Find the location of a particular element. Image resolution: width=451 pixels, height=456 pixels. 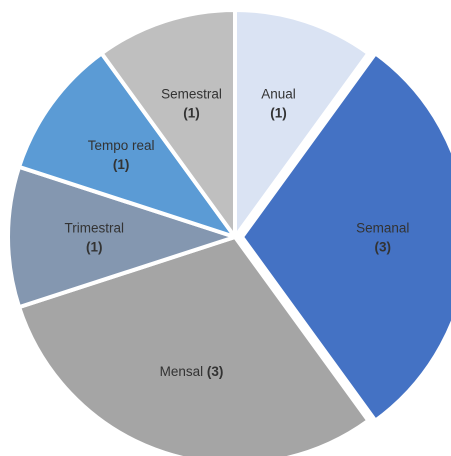

slice-label-semanal: Semanal (3) is located at coordinates (382, 238).